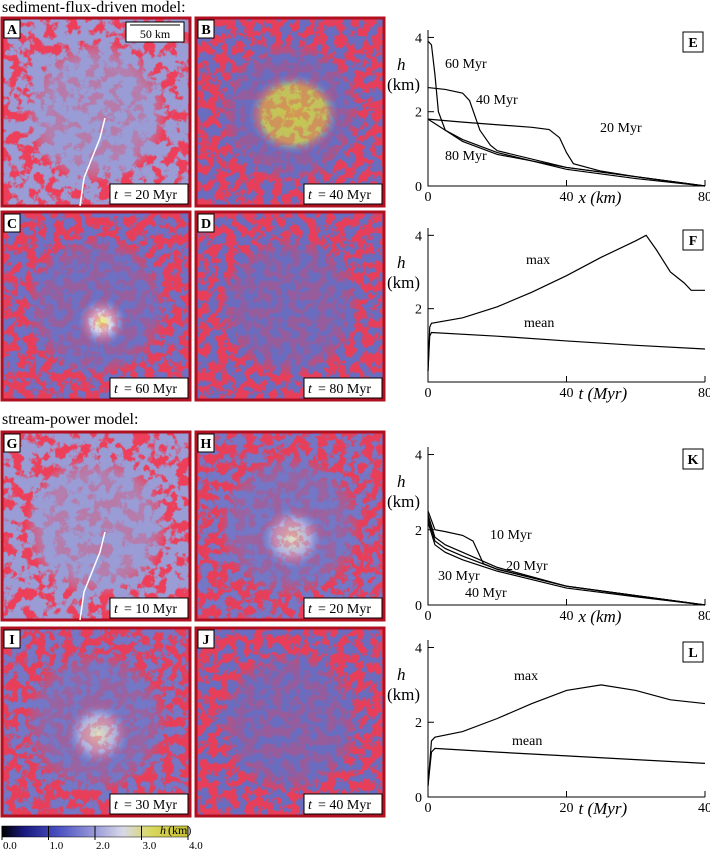 The height and width of the screenshot is (855, 710). I want to click on map-panel: Dt = 80 Myr, so click(290, 306).